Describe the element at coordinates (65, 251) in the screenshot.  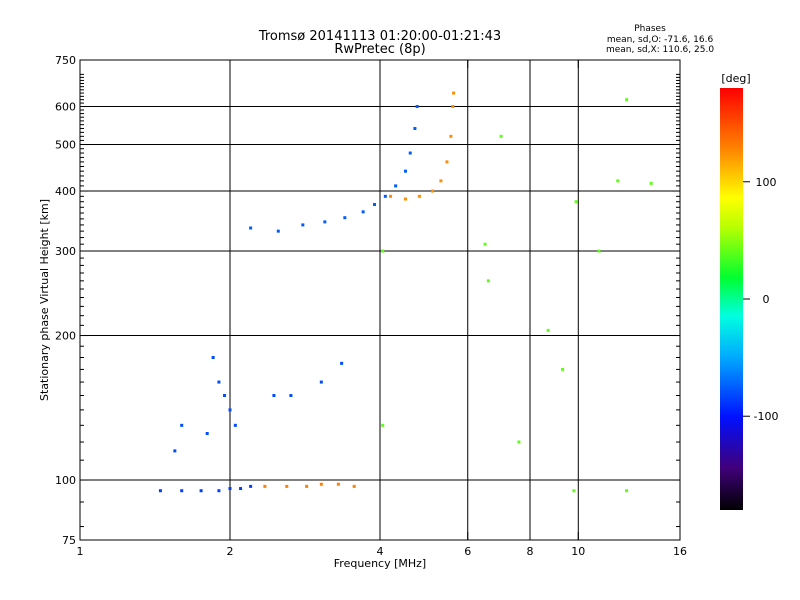
I see `y-tick-label: 300` at that location.